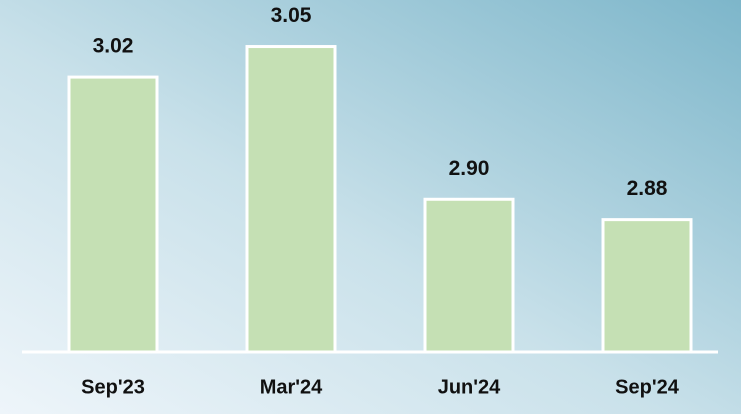 This screenshot has width=741, height=414. I want to click on x-tick-label: Sep'24, so click(647, 387).